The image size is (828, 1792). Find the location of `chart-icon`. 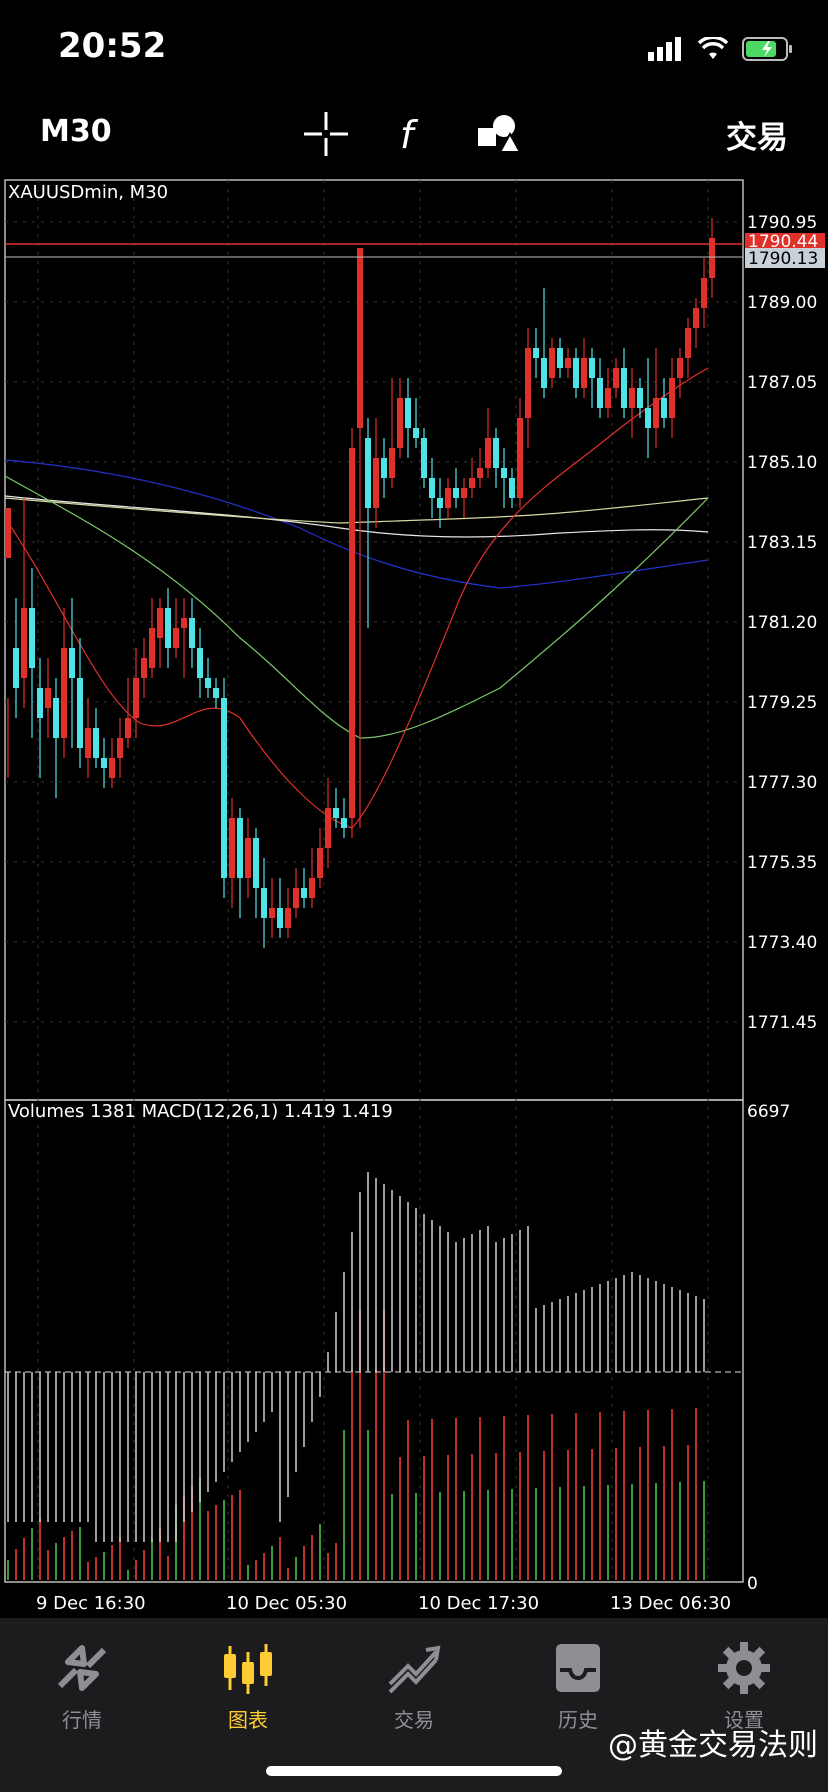

chart-icon is located at coordinates (248, 1669).